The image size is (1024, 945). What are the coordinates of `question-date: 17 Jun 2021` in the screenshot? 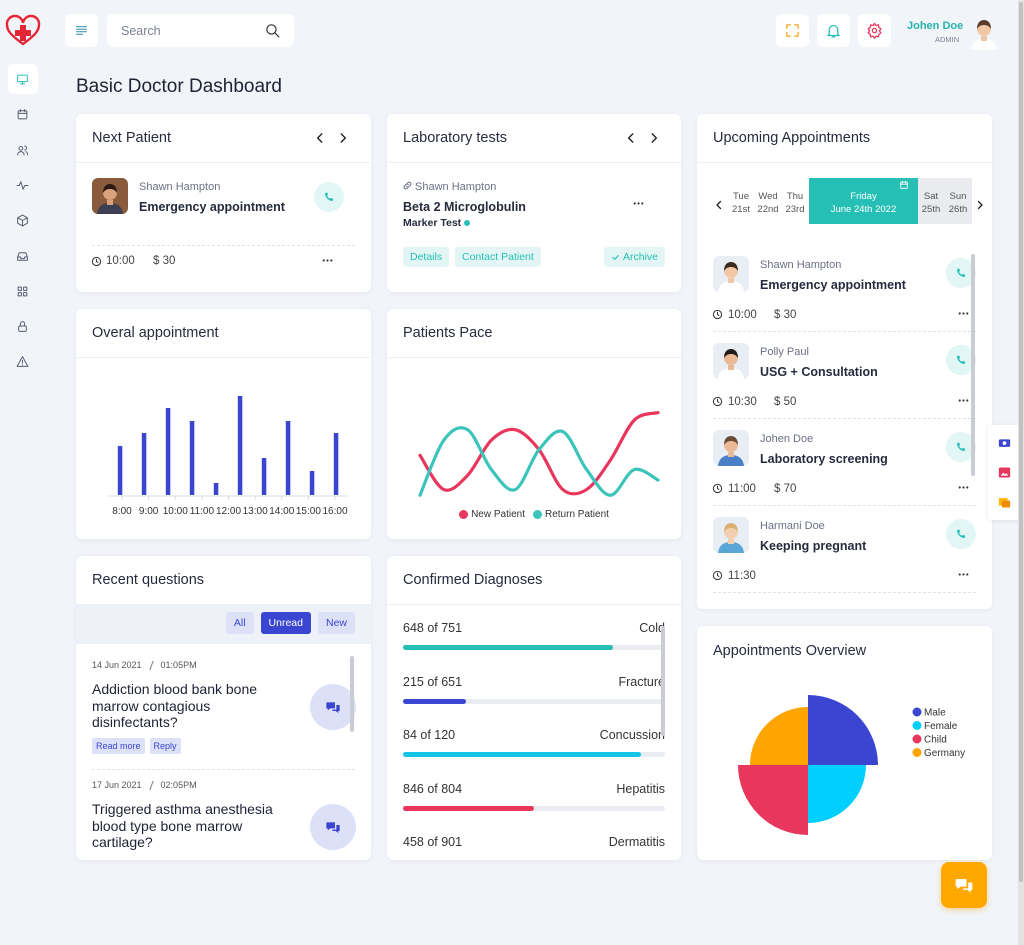 It's located at (117, 785).